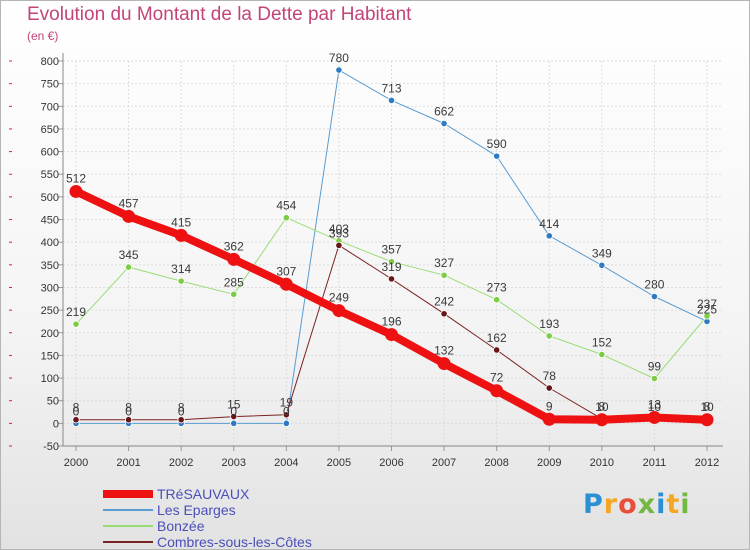 This screenshot has width=750, height=550. Describe the element at coordinates (234, 246) in the screenshot. I see `data-label-0: 362` at that location.